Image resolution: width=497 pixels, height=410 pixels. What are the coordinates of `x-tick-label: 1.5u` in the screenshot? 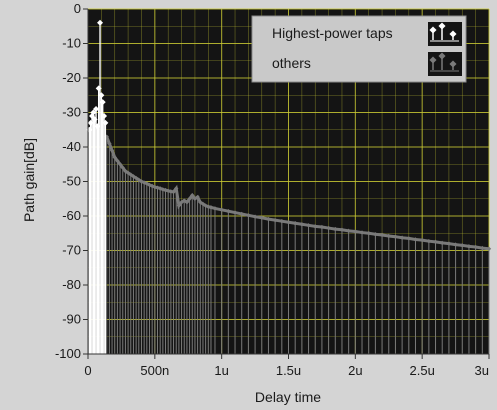 It's located at (288, 370).